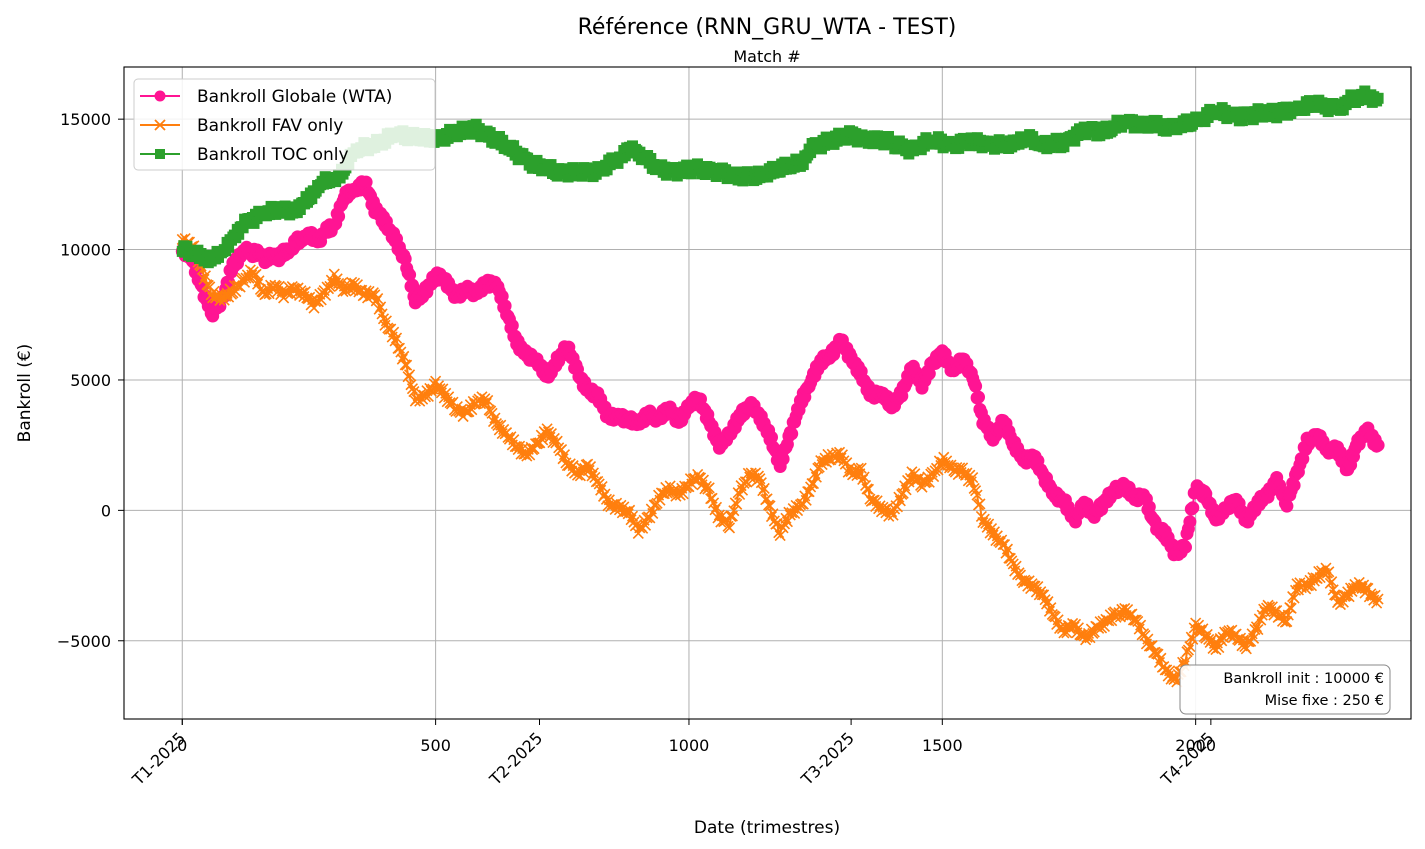 This screenshot has height=849, width=1425. I want to click on legend-label-fav: Bankroll FAV only, so click(270, 126).